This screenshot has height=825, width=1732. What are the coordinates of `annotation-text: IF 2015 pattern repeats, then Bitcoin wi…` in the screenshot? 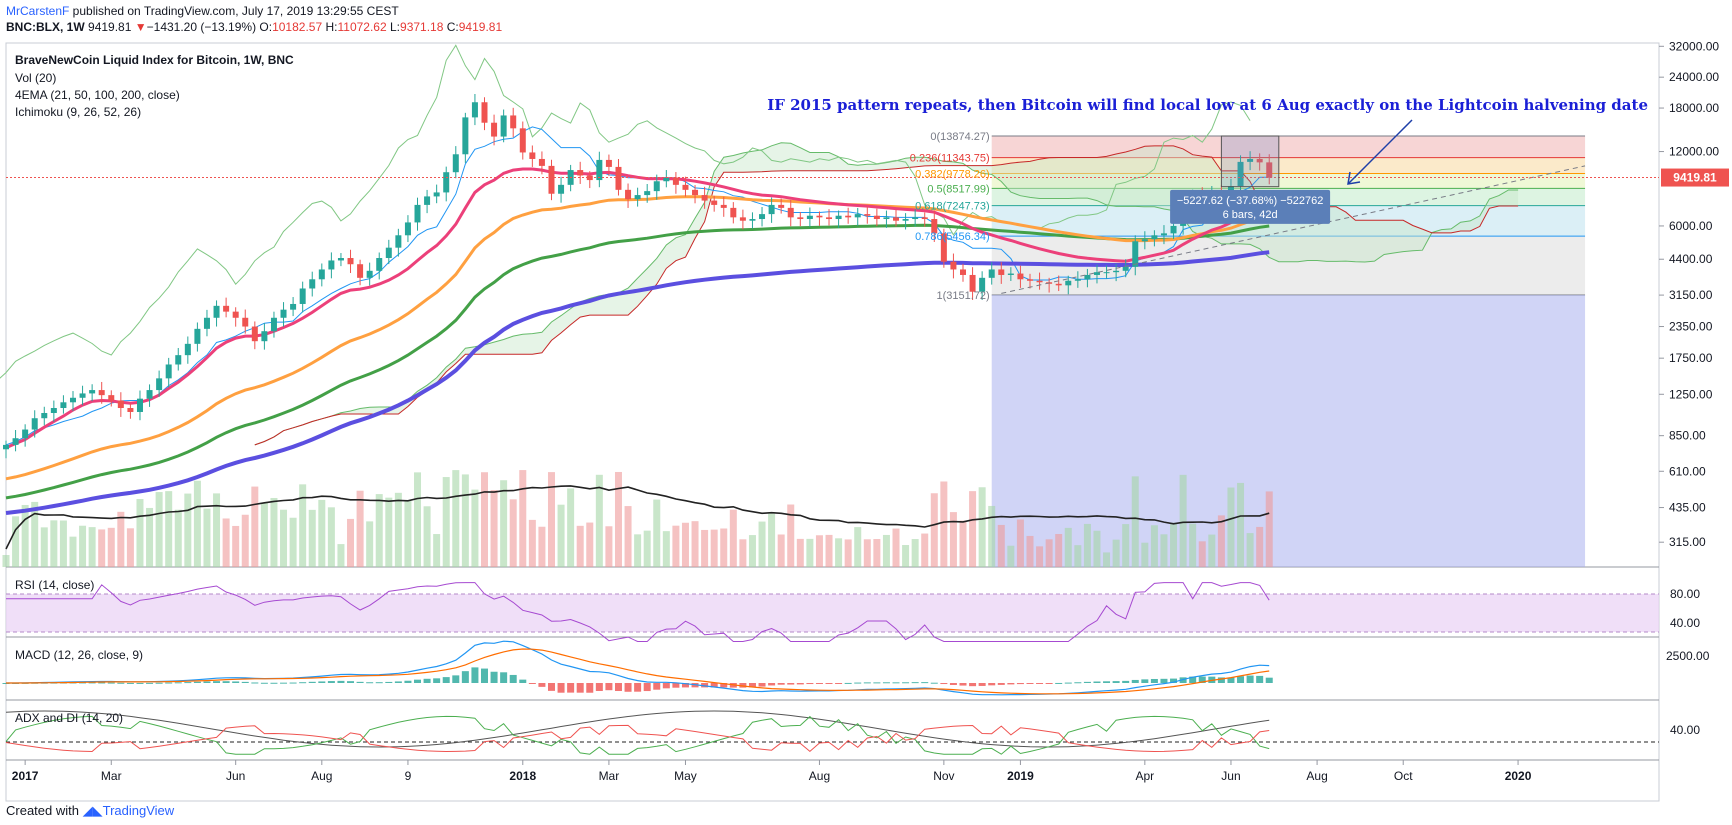 It's located at (1207, 105).